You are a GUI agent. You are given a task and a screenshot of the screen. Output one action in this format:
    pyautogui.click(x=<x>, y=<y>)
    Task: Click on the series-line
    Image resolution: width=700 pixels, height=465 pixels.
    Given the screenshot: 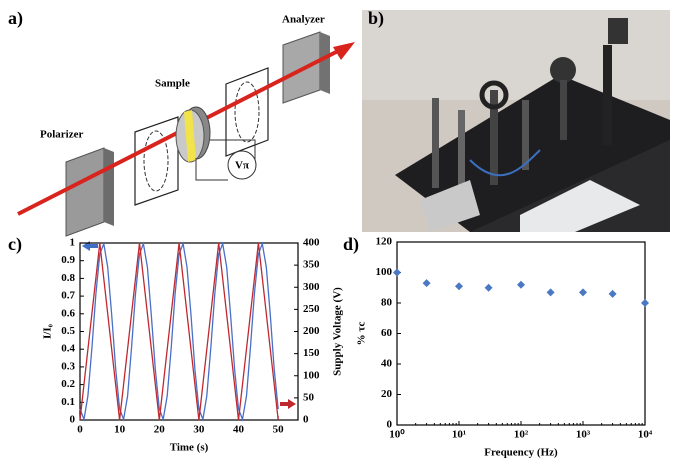 What is the action you would take?
    pyautogui.click(x=179, y=331)
    